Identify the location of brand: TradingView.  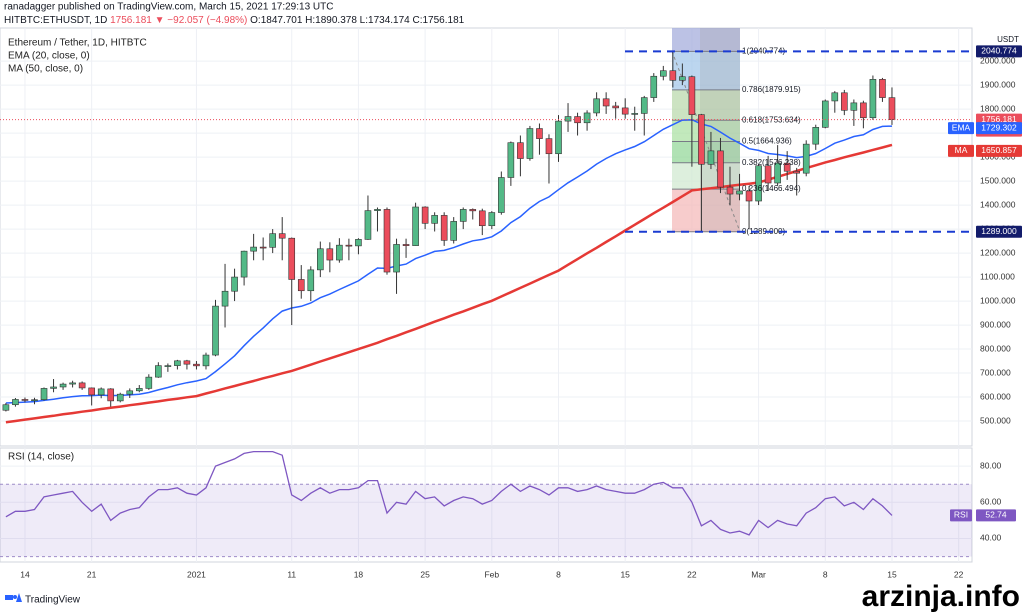
(53, 600).